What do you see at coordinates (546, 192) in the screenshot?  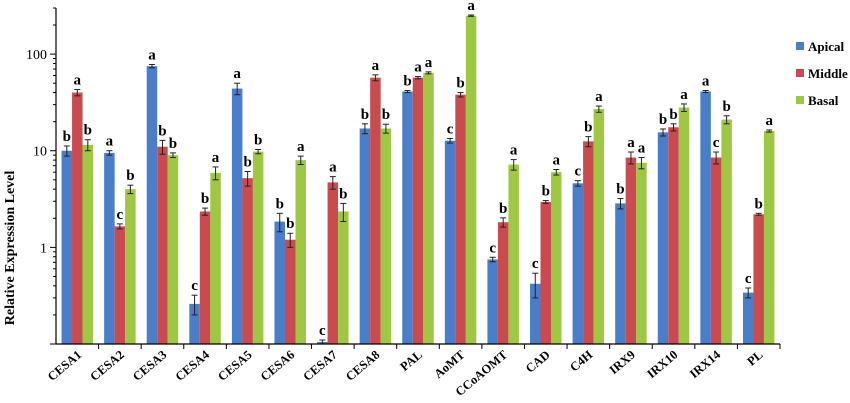 I see `sig-label-cad-middle: b` at bounding box center [546, 192].